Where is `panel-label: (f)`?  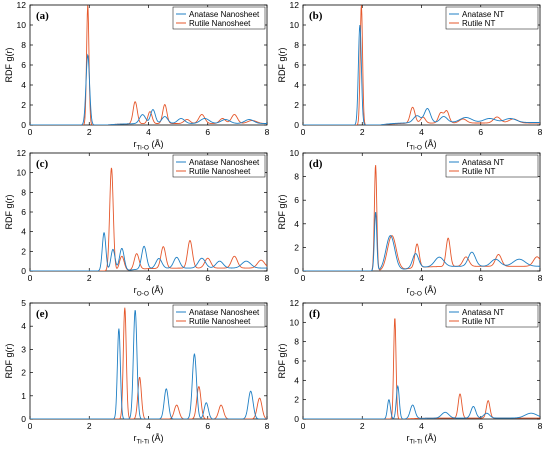
panel-label: (f) is located at coordinates (314, 314).